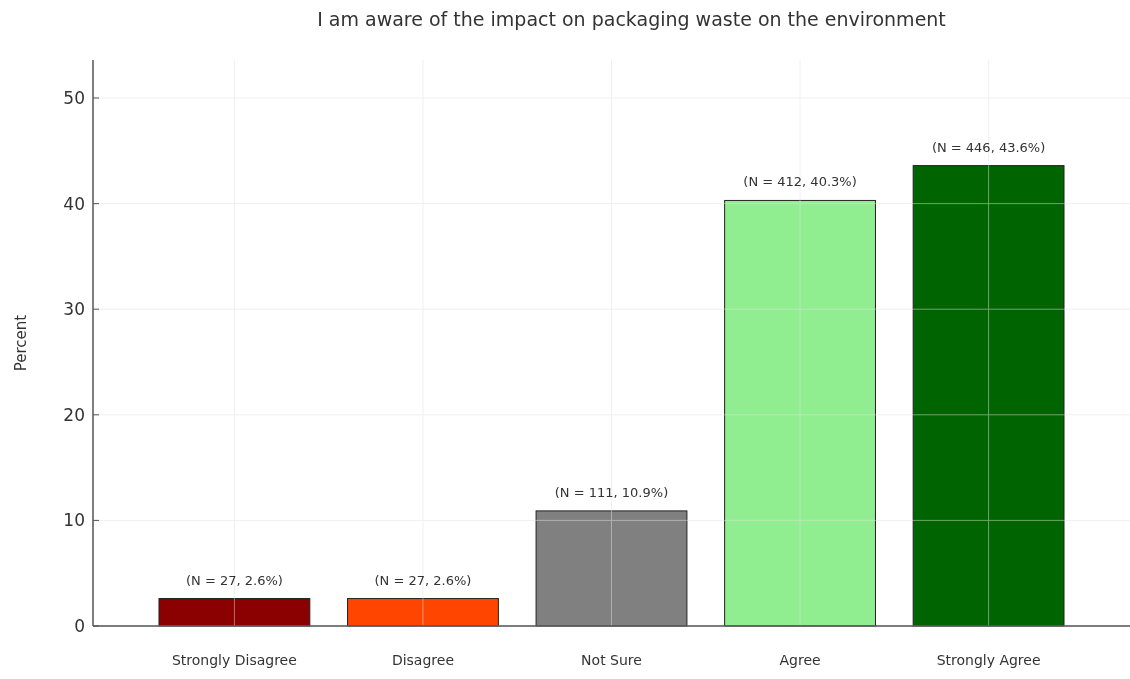  Describe the element at coordinates (988, 147) in the screenshot. I see `data-label: (N = 446, 43.6%)` at that location.